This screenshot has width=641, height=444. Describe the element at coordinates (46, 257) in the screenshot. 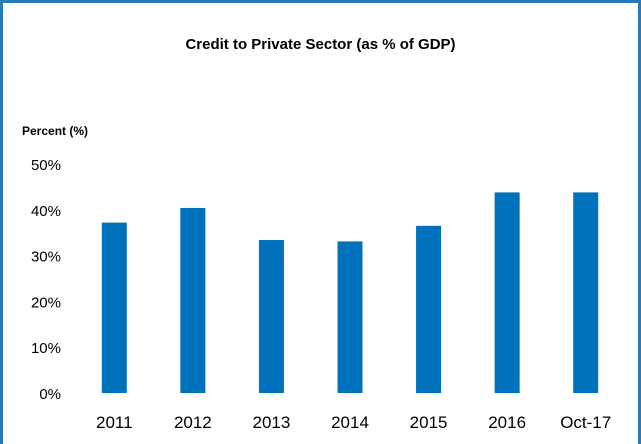

I see `y-tick-label: 30%` at that location.